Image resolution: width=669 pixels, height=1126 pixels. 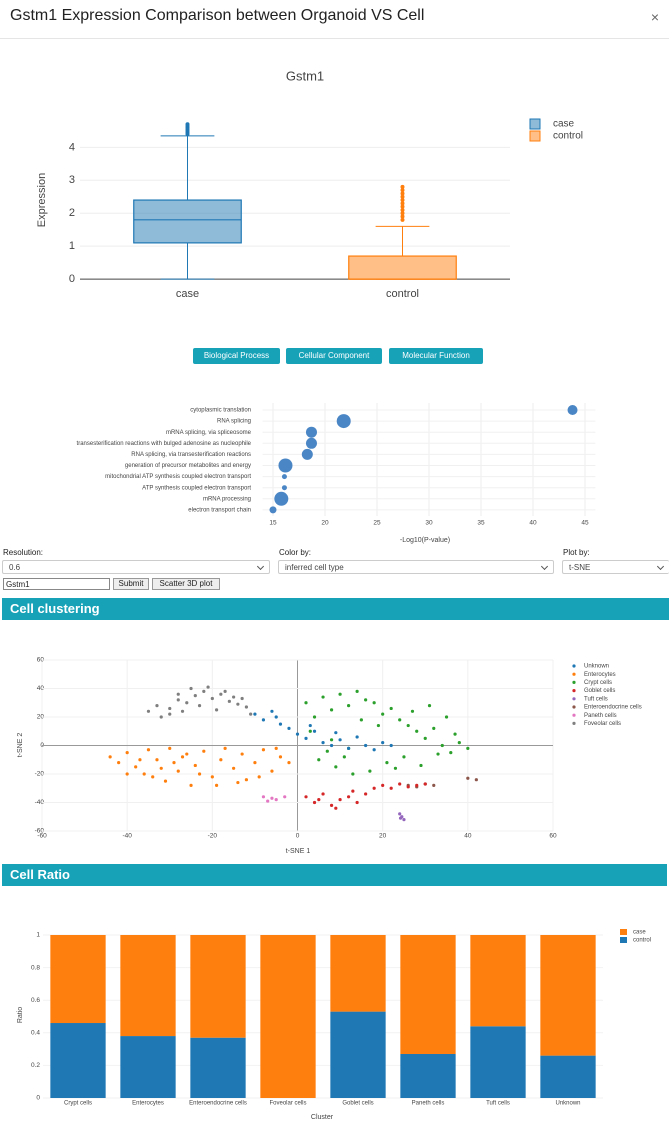 I want to click on y-tick-label: mRNA processing, so click(x=227, y=499).